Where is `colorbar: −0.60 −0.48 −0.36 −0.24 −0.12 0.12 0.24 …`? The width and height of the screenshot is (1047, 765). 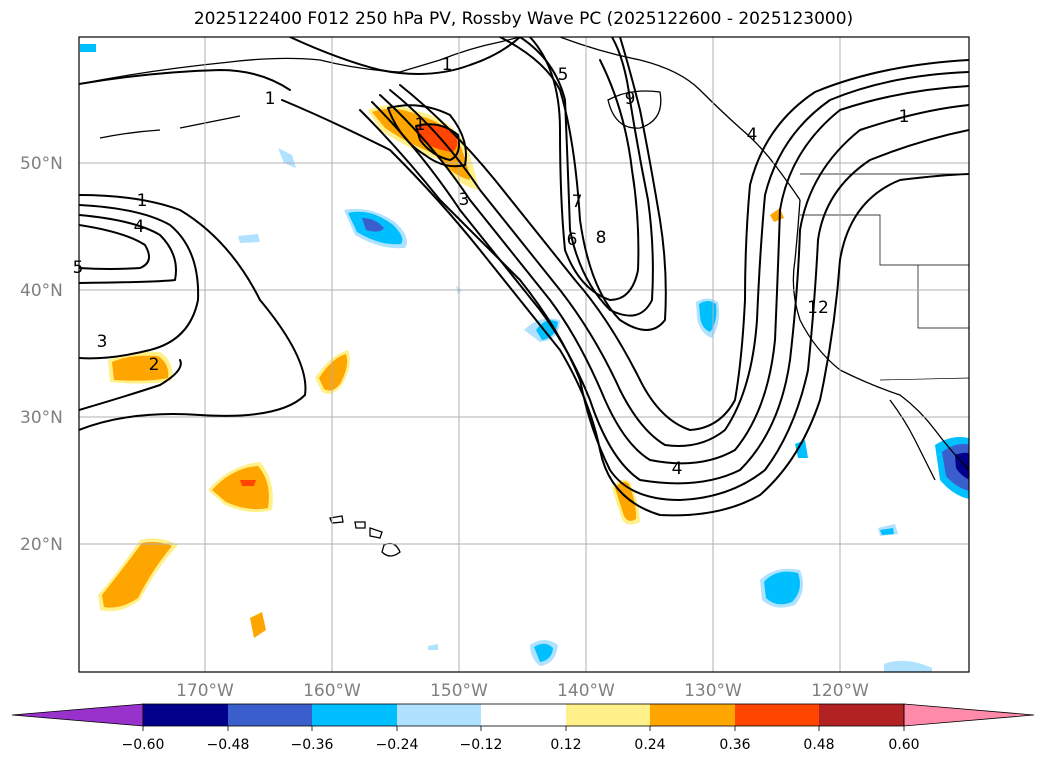
colorbar: −0.60 −0.48 −0.36 −0.24 −0.12 0.12 0.24 … is located at coordinates (523, 728).